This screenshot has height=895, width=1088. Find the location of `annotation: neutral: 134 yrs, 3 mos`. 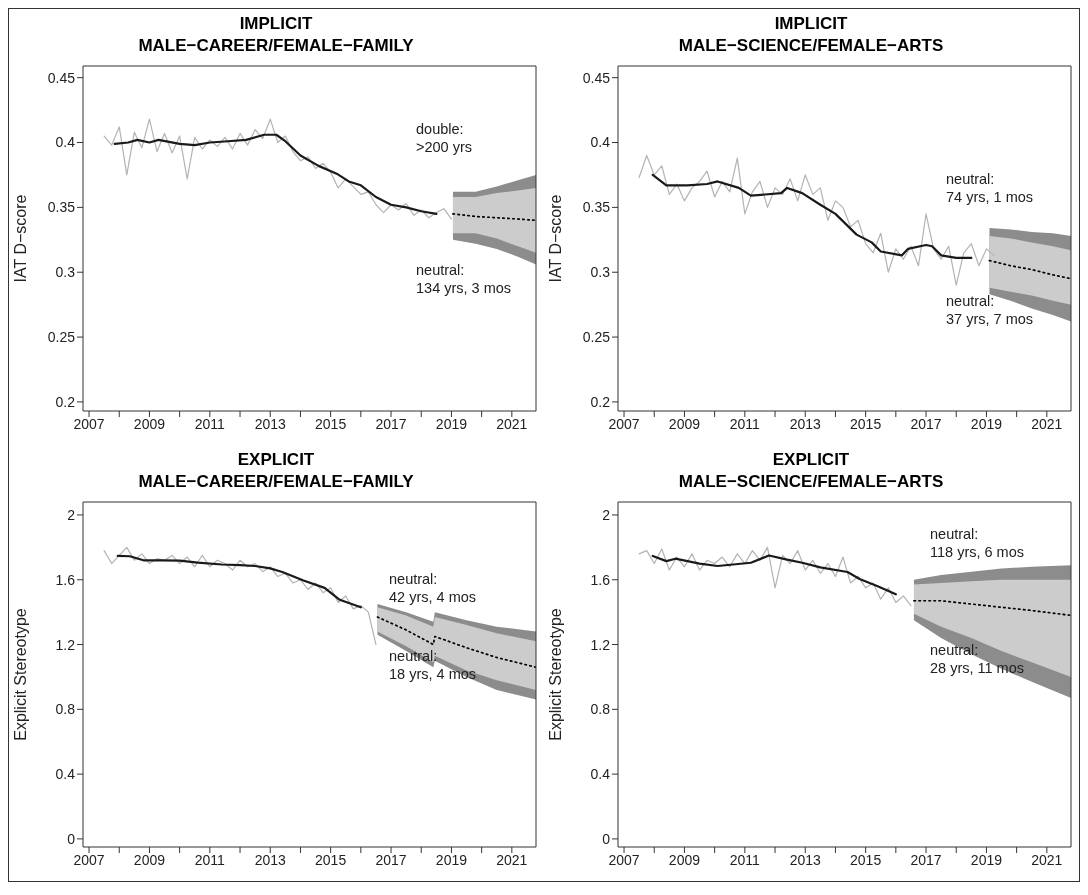

annotation: neutral: 134 yrs, 3 mos is located at coordinates (464, 279).